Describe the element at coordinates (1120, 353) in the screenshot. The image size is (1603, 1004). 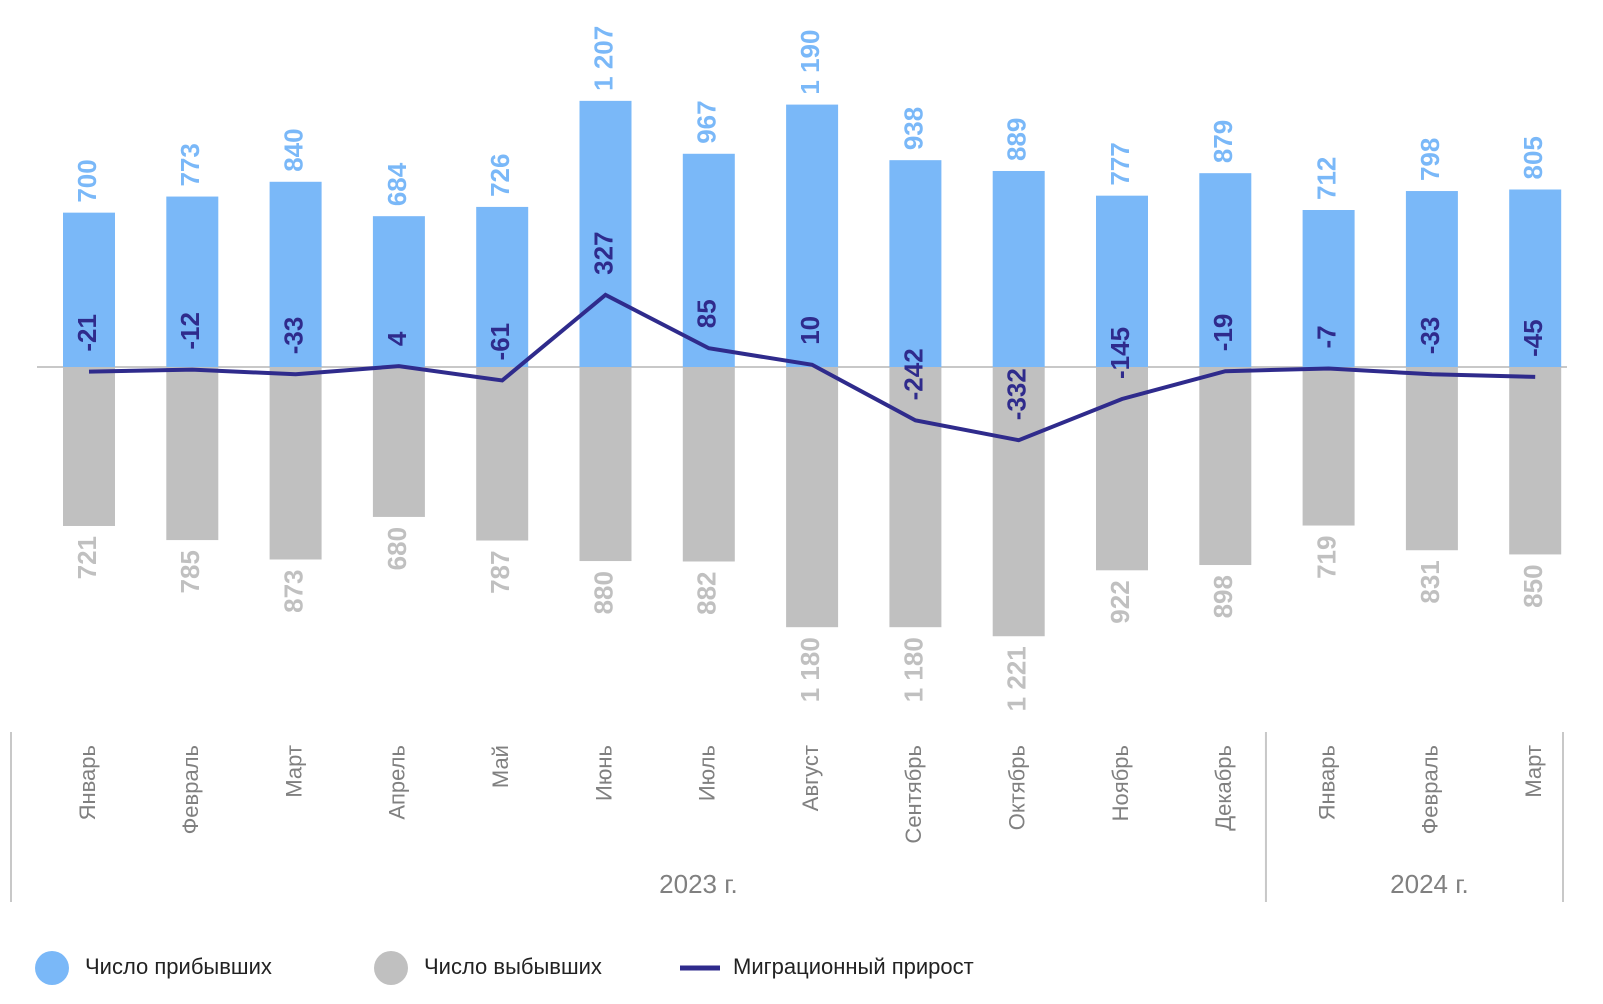
I see `data-label: -145` at that location.